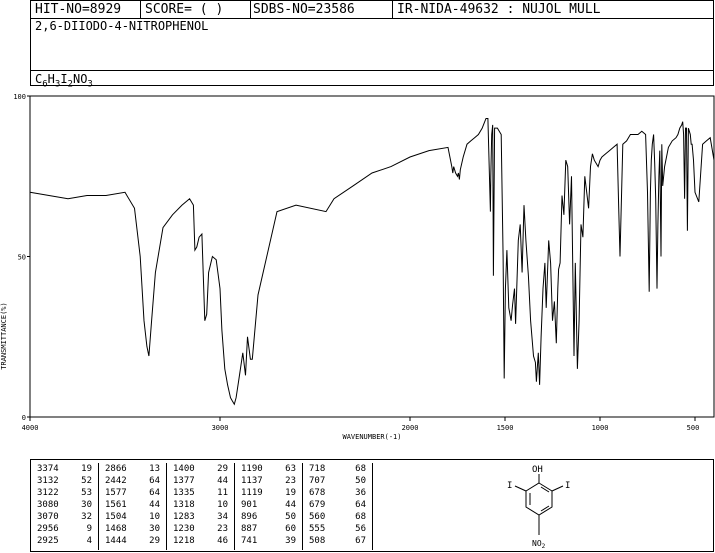  I want to click on peak-column: 718 68 707 50 678 36 679 64 560 68 555 56 508 67, so click(338, 506).